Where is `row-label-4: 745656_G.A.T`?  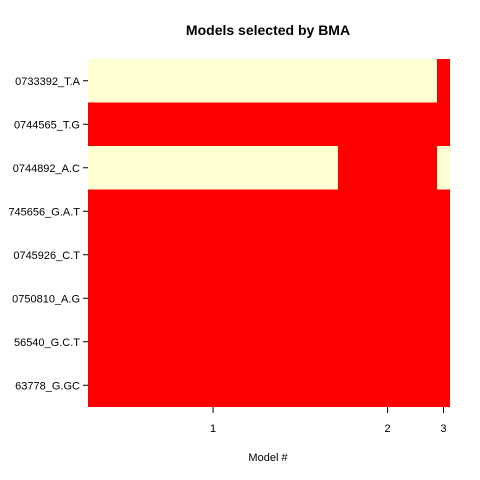
row-label-4: 745656_G.A.T is located at coordinates (44, 212).